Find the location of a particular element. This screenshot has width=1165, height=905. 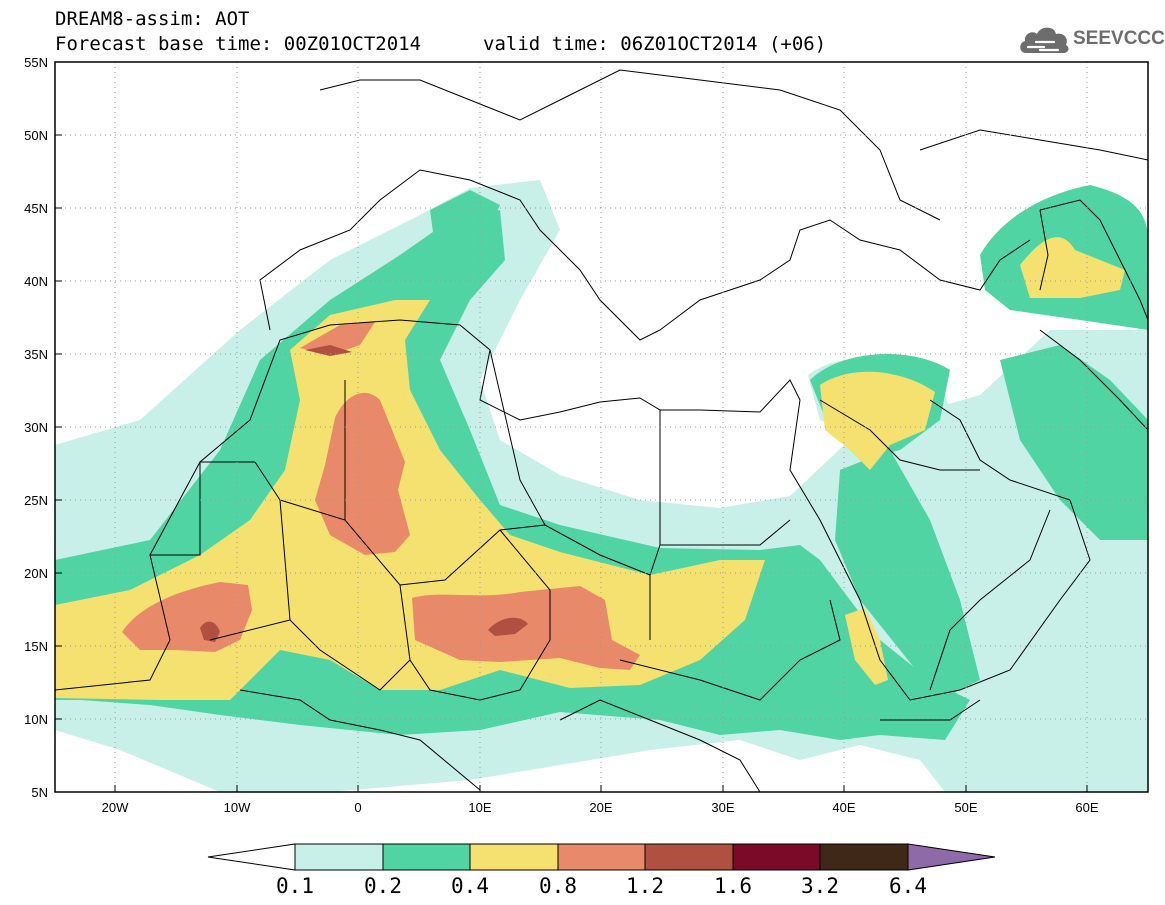

lat-label: 30N is located at coordinates (36, 427).